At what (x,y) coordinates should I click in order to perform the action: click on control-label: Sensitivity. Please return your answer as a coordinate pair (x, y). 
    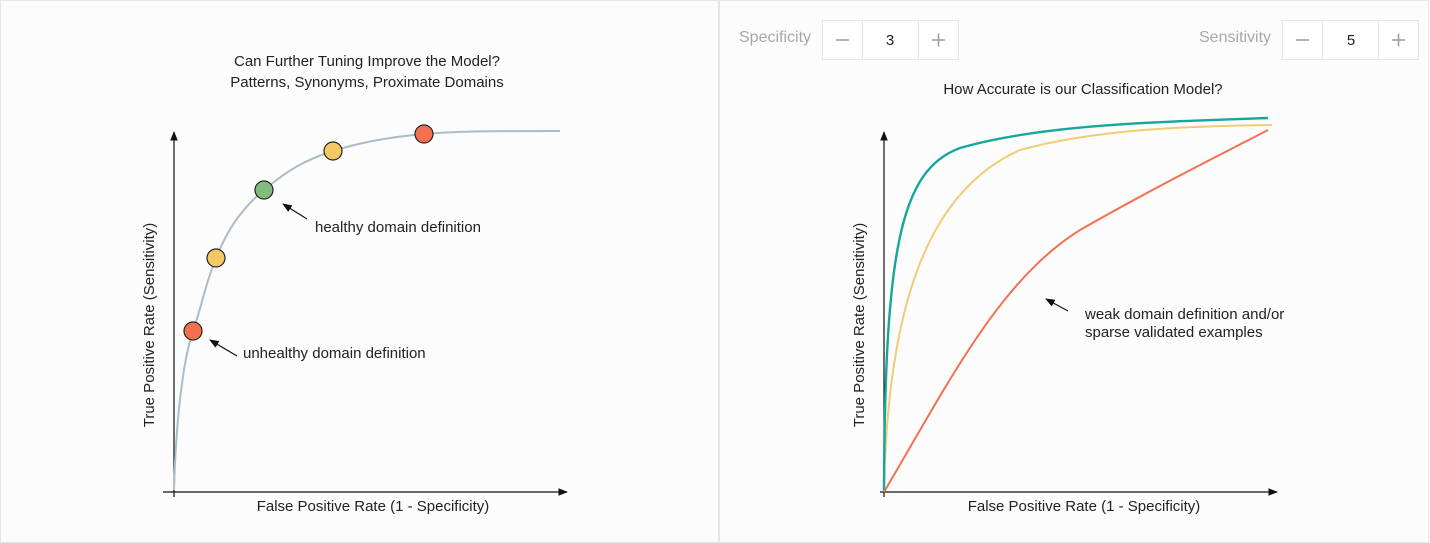
    Looking at the image, I should click on (1235, 37).